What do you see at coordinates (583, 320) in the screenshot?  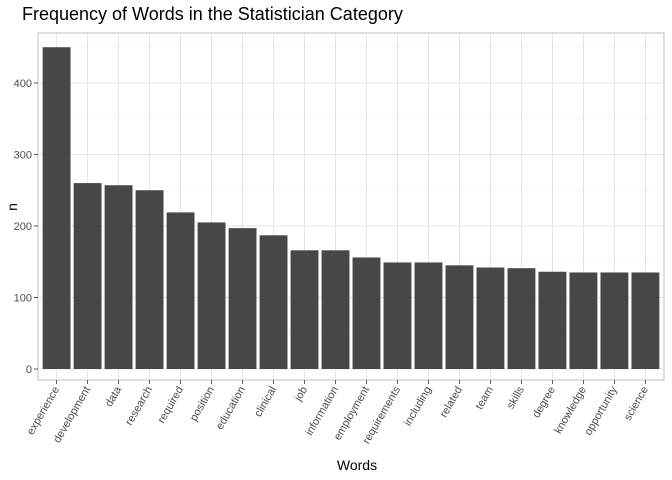 I see `bar-knowledge` at bounding box center [583, 320].